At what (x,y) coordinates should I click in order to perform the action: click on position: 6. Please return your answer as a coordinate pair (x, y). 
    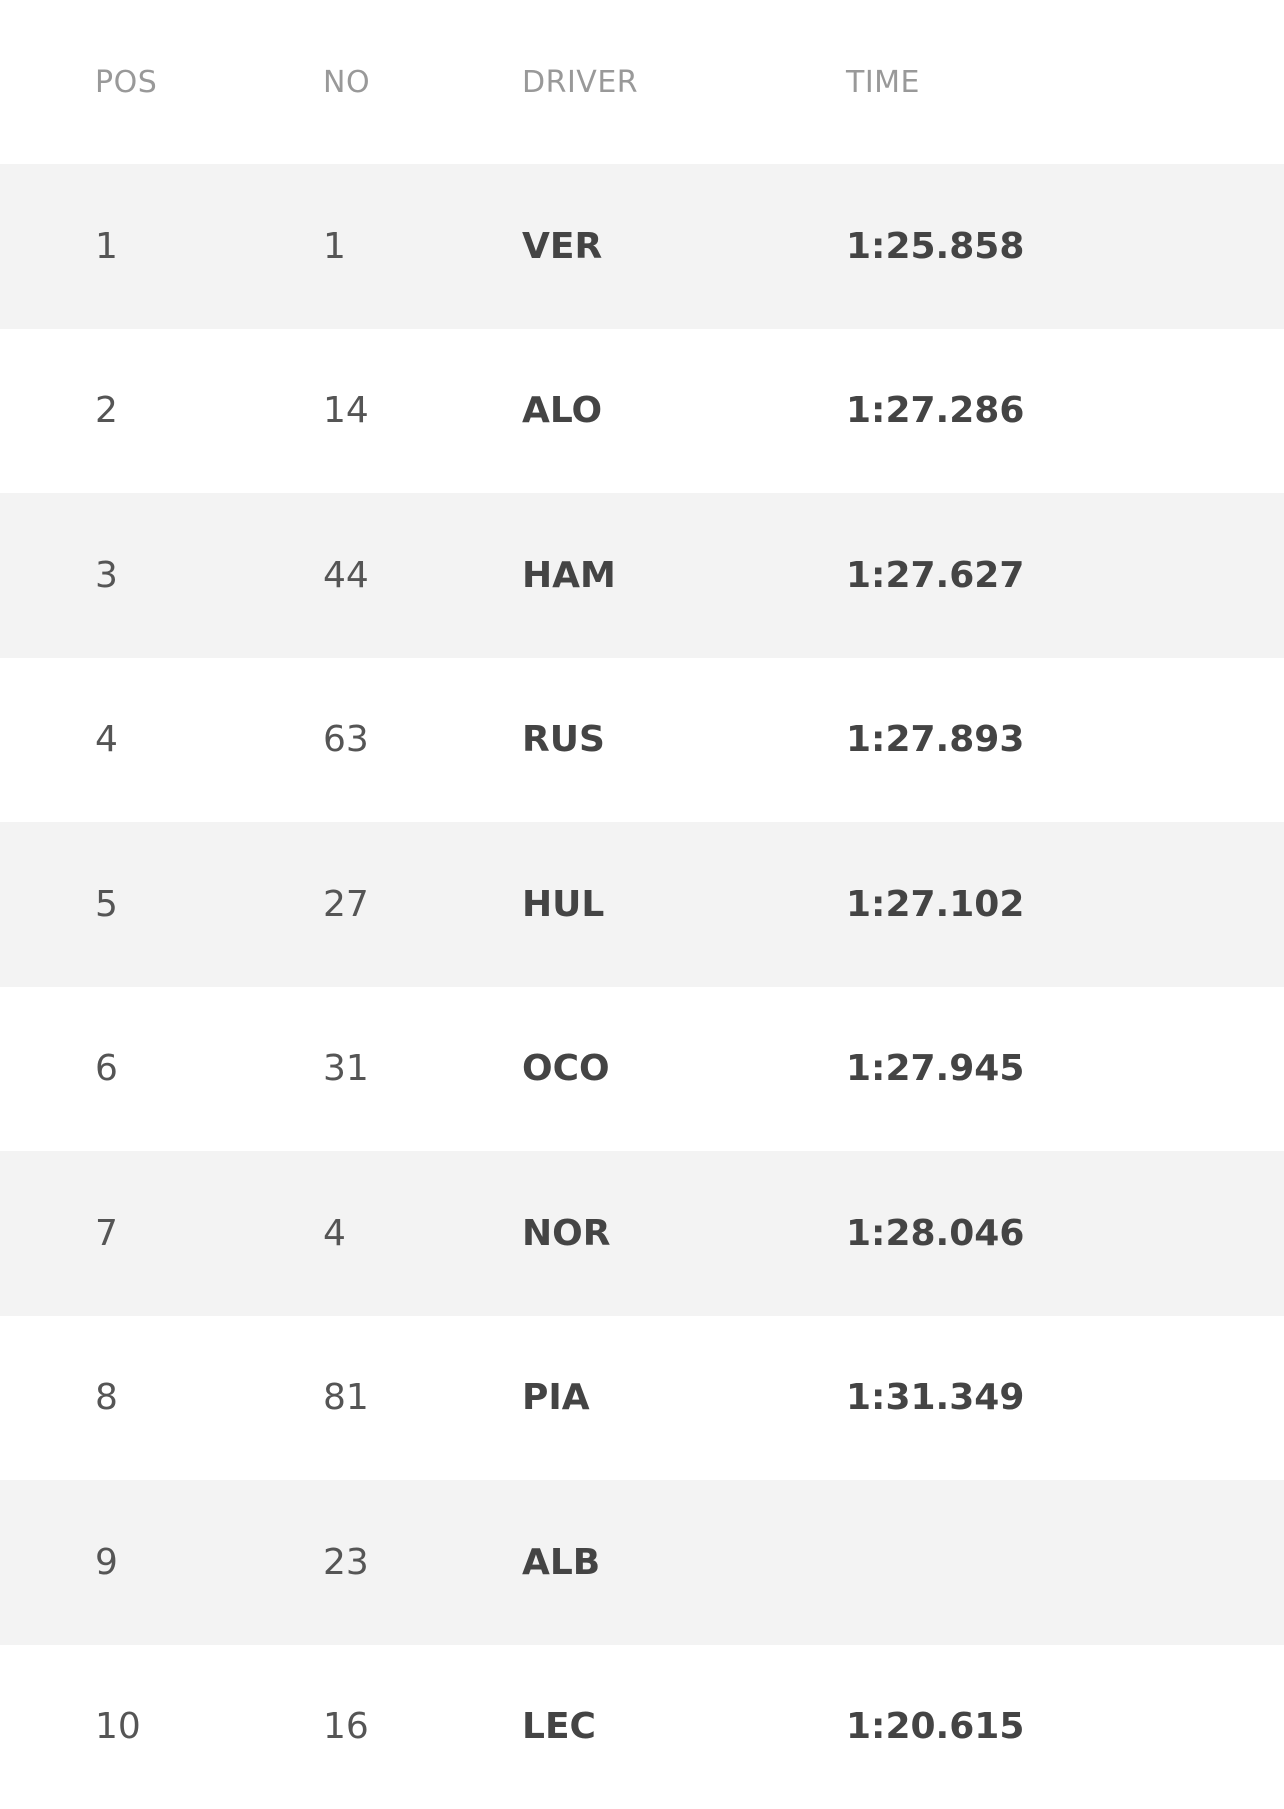
    Looking at the image, I should click on (106, 1069).